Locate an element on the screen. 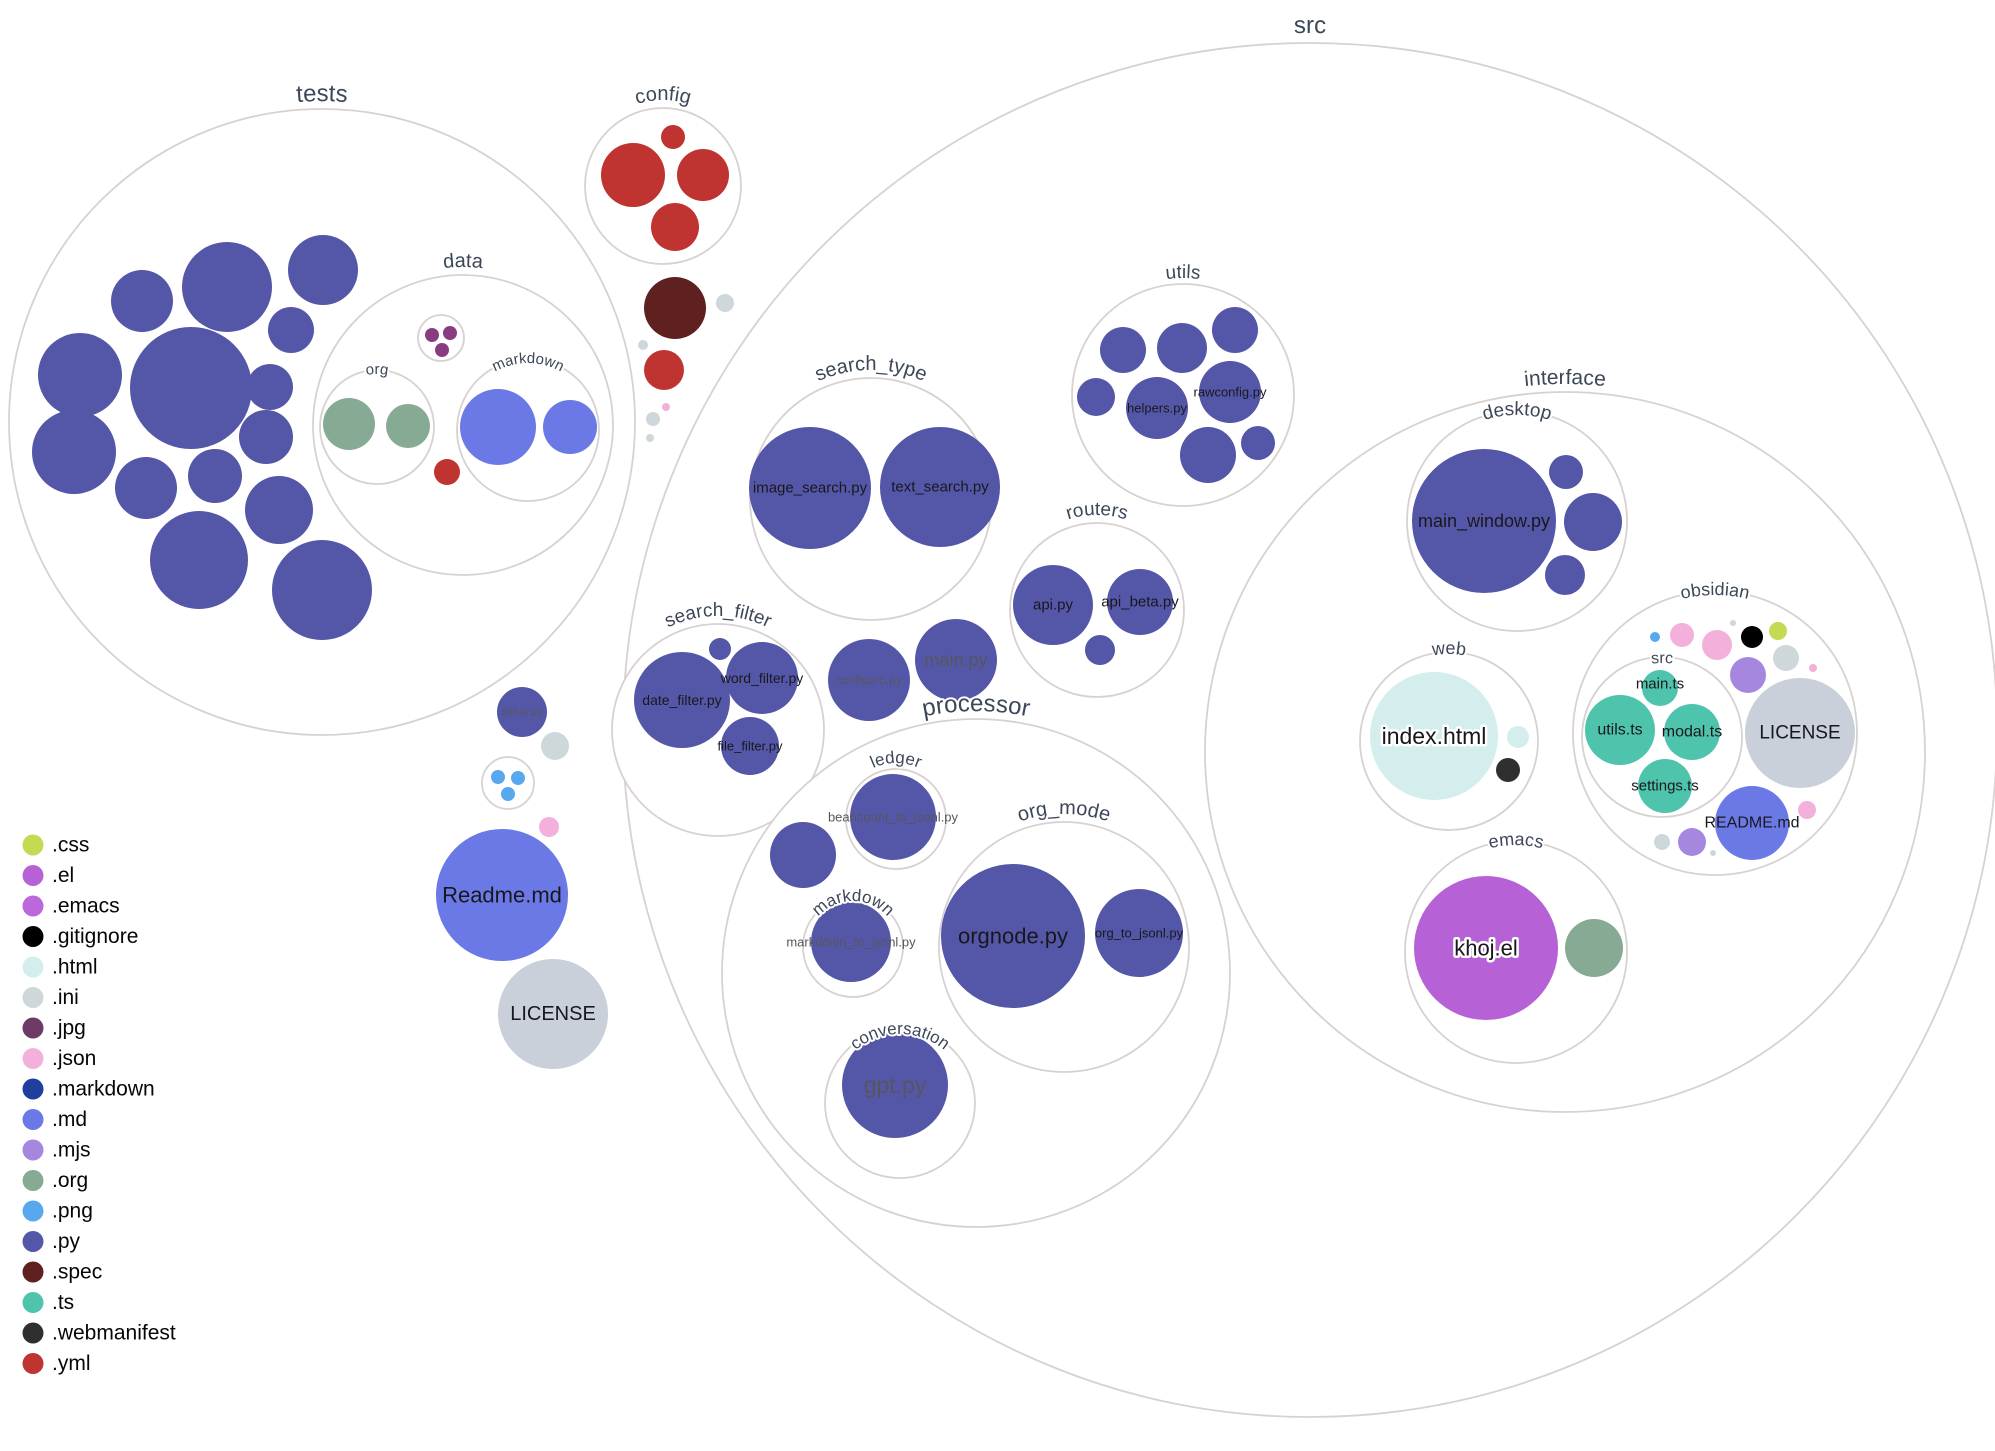 The width and height of the screenshot is (1995, 1451). file-label-helpers.py: helpers.py is located at coordinates (1157, 408).